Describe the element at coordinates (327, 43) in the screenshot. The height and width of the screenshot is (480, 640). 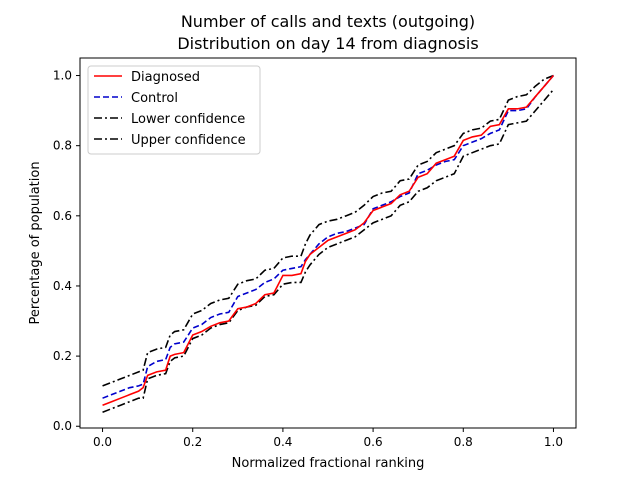
I see `chart-title-line-2: Distribution on day 14 from diagnosis` at that location.